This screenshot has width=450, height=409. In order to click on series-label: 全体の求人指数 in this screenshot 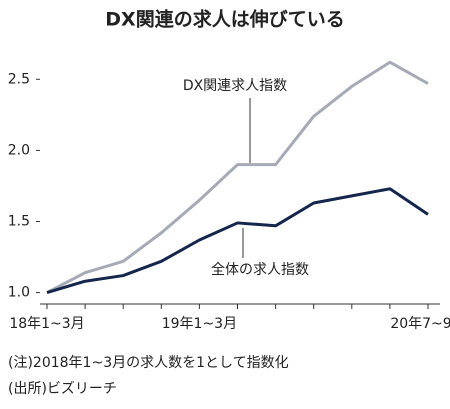, I will do `click(260, 269)`.